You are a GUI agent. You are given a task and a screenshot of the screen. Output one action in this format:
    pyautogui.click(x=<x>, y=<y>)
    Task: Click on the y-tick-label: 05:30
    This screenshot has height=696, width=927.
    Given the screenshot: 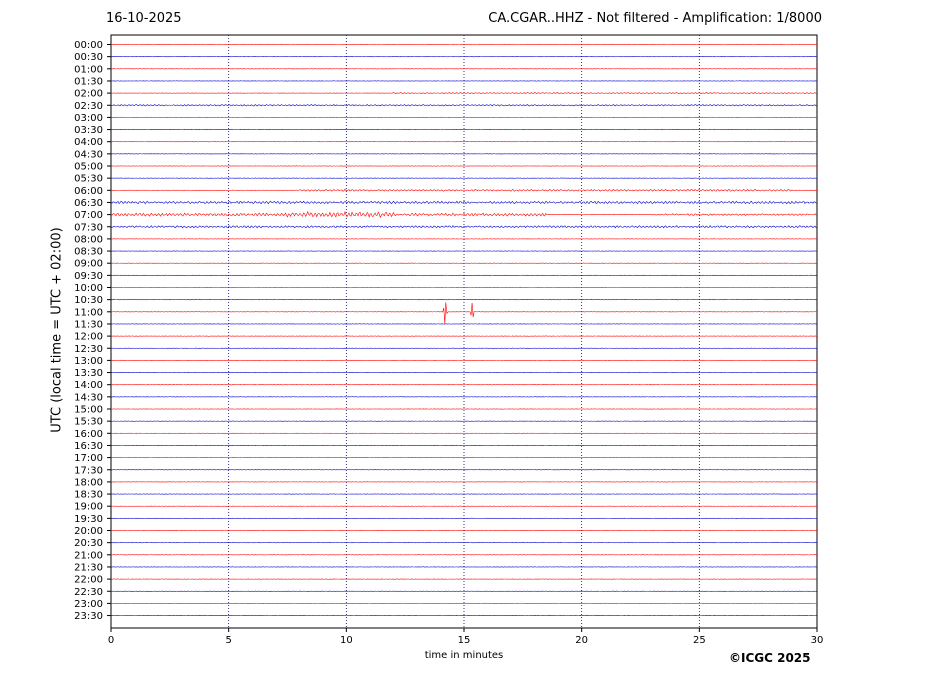 What is the action you would take?
    pyautogui.click(x=88, y=179)
    